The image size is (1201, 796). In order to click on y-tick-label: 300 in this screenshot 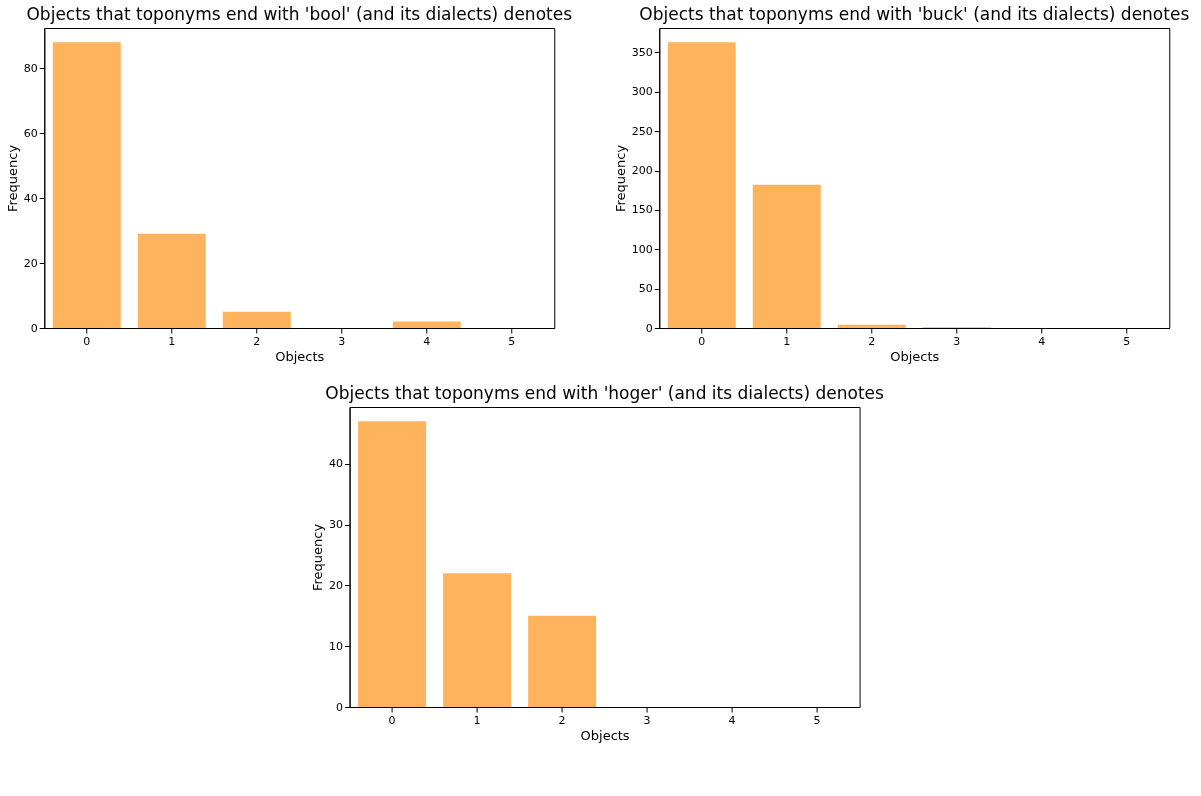, I will do `click(642, 92)`.